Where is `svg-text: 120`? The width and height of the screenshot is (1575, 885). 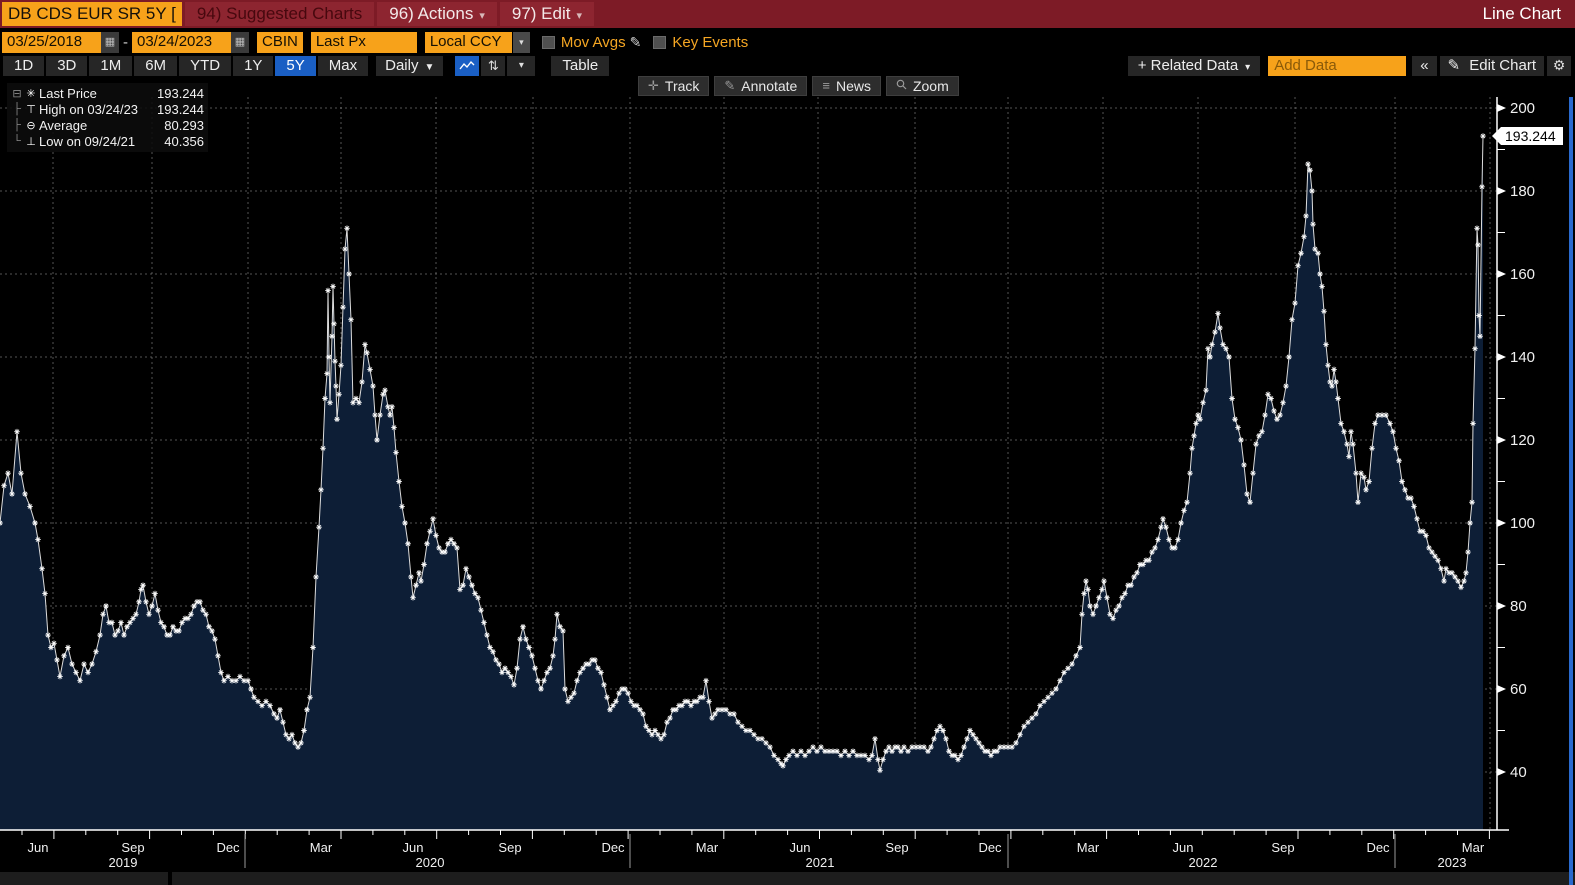 svg-text: 120 is located at coordinates (1522, 440).